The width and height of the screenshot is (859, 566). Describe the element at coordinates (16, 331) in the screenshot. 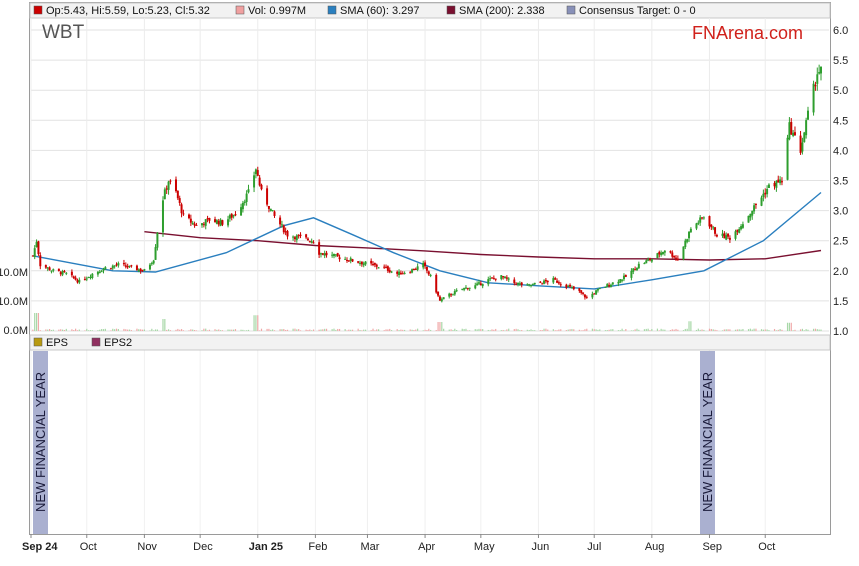

I see `volume-tick-label: 0.0M` at that location.